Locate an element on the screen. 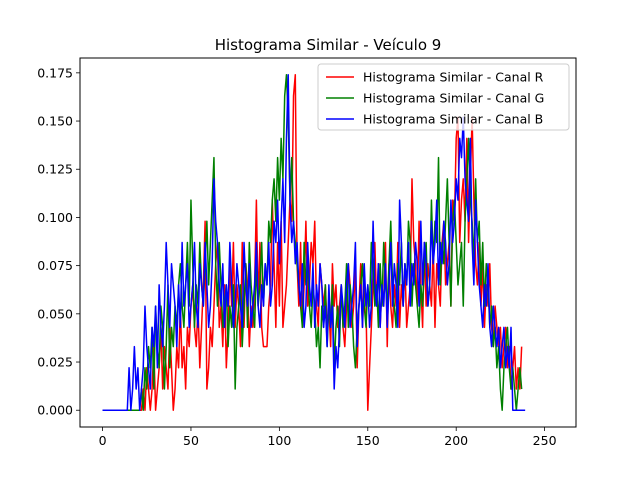  x-tick-label: 250 is located at coordinates (545, 440).